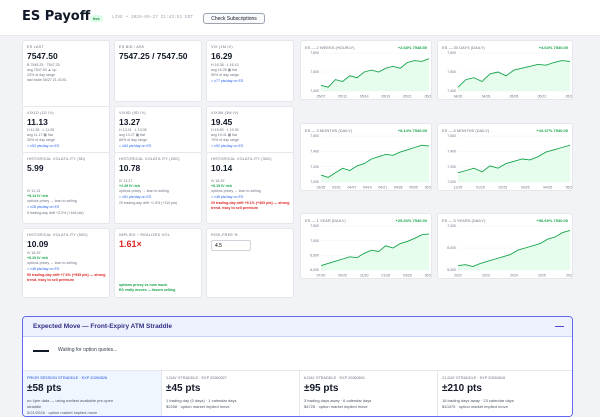 This screenshot has width=600, height=417. I want to click on x-tick-label: 01/26, so click(385, 276).